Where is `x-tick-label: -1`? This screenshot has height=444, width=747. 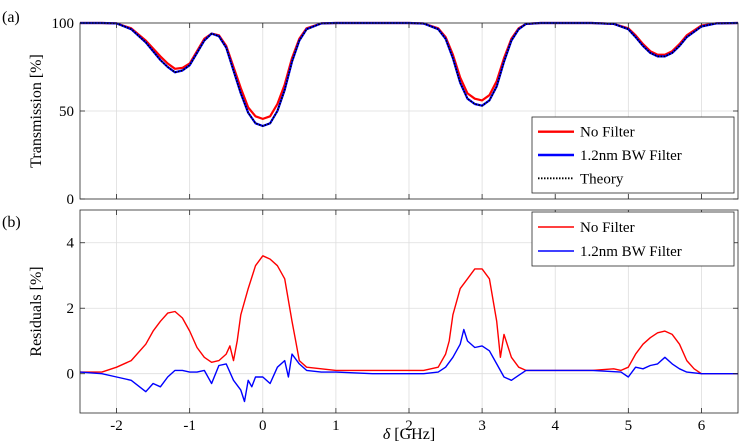 x-tick-label: -1 is located at coordinates (189, 426).